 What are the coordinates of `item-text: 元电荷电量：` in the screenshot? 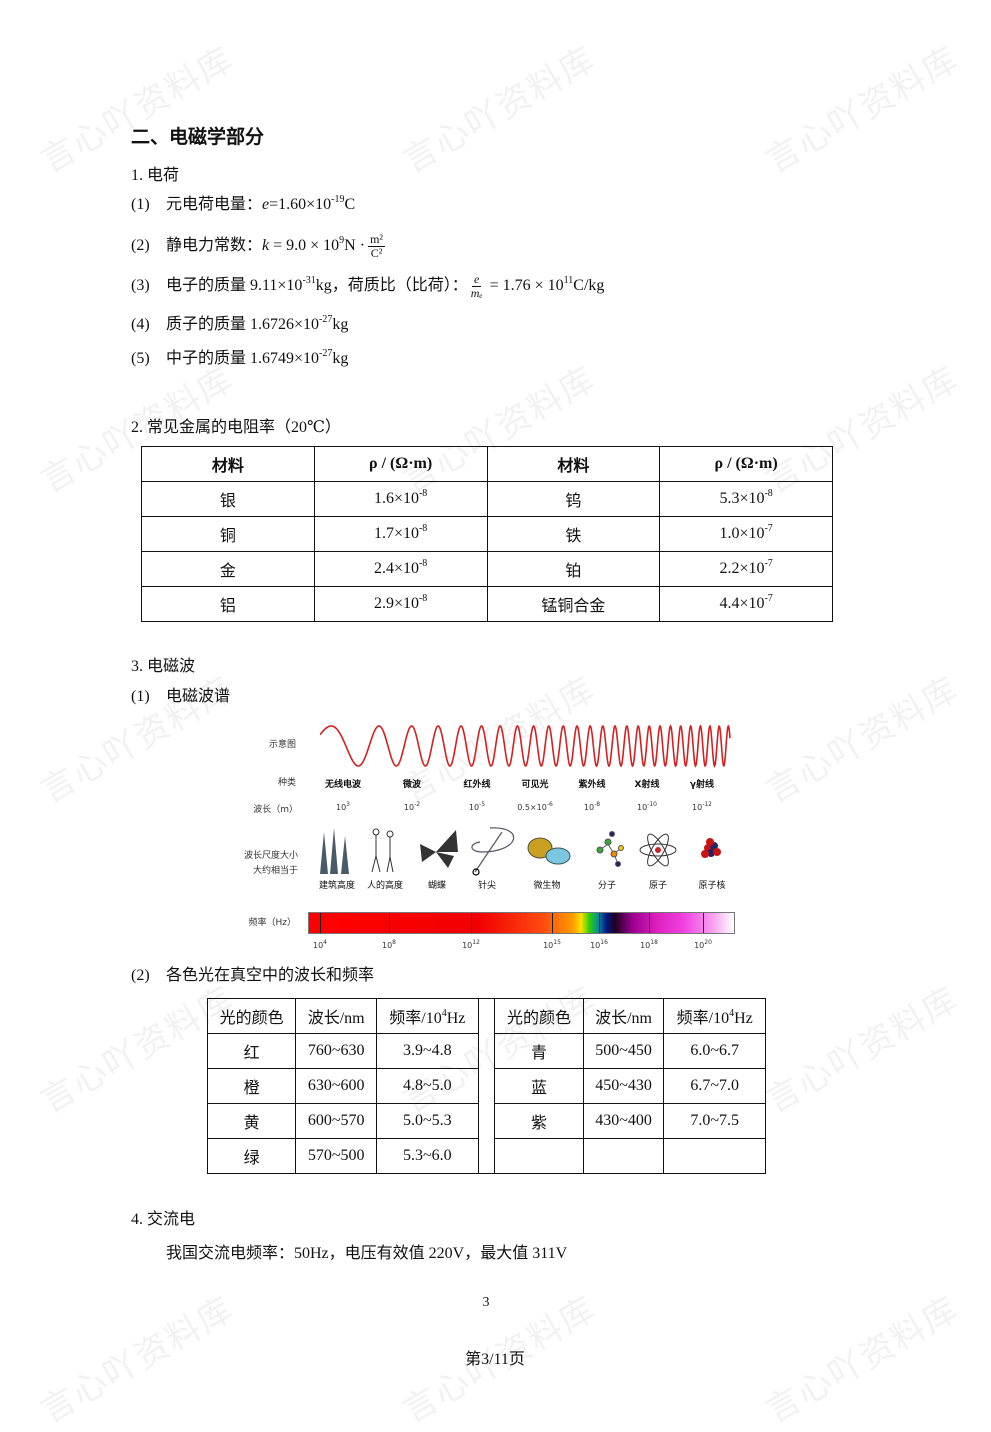 It's located at (214, 204).